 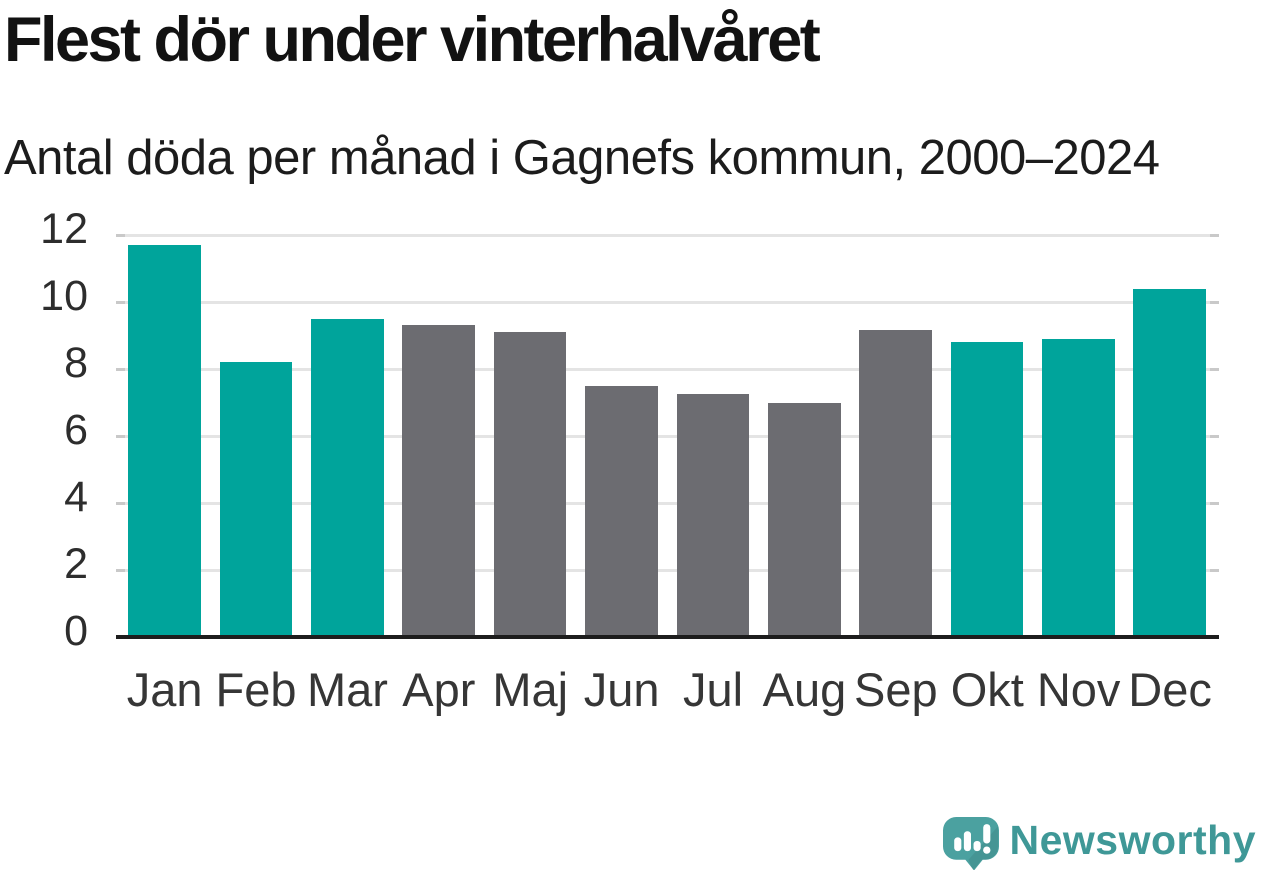 I want to click on newsworthy-bubble-chart-icon, so click(x=970, y=843).